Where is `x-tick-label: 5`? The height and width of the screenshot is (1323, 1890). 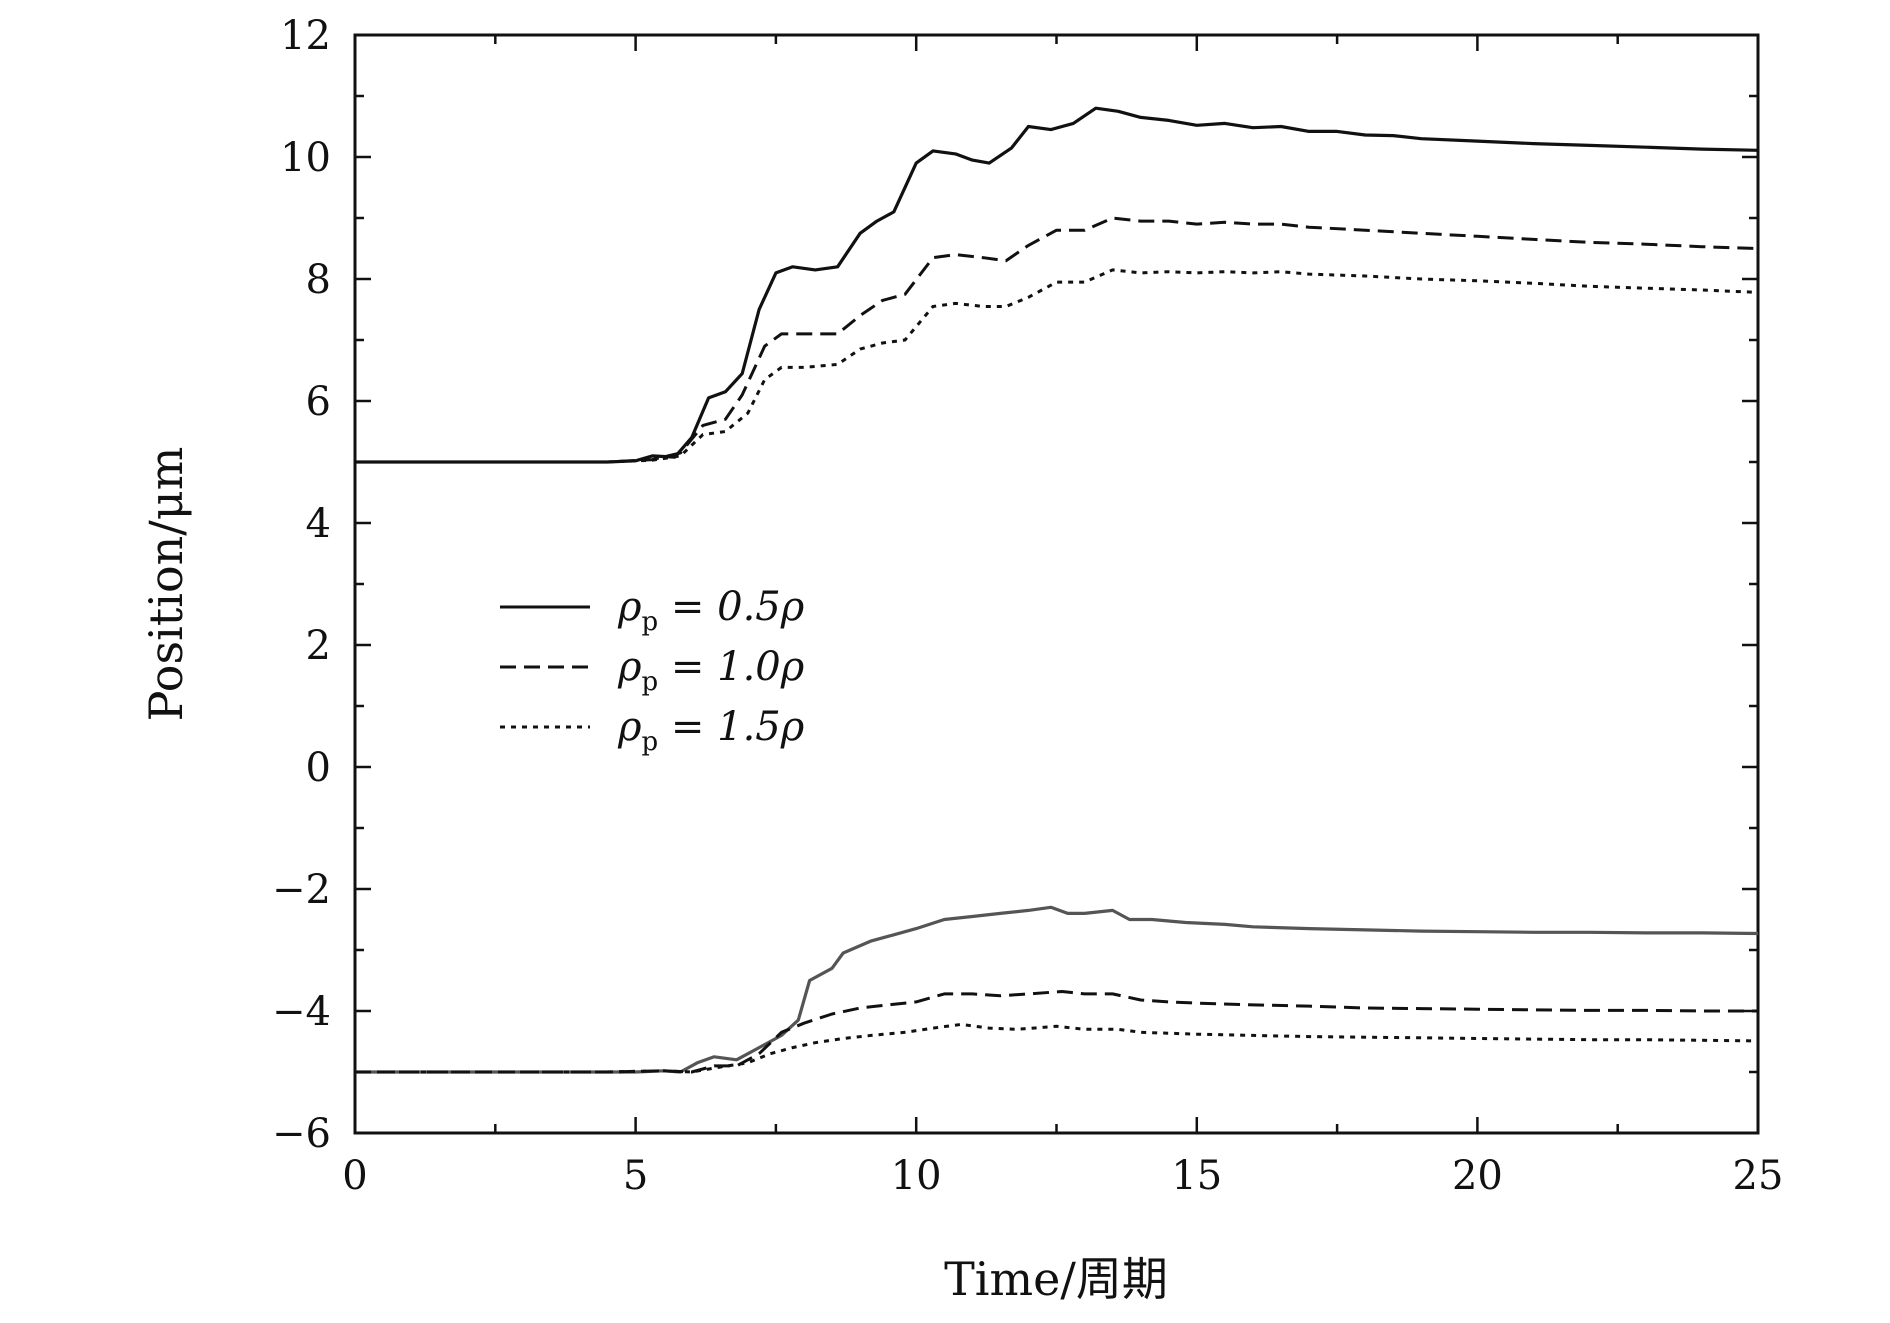 x-tick-label: 5 is located at coordinates (635, 1176).